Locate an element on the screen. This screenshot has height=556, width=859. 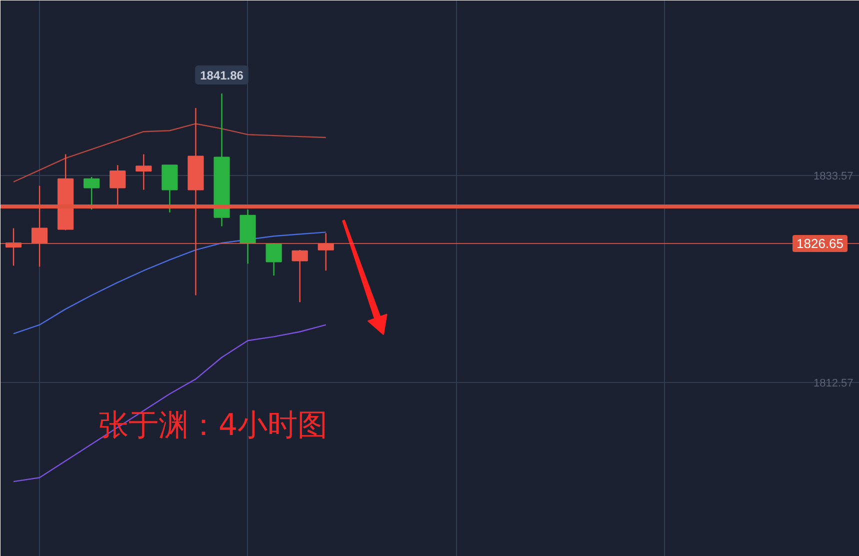
ref-line-label: 1826.65 is located at coordinates (820, 244).